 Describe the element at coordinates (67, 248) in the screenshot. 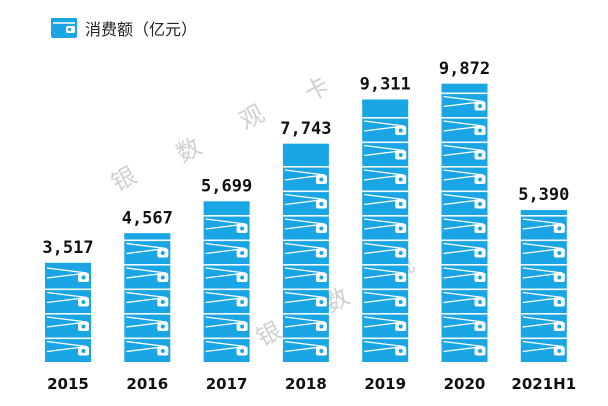

I see `value-label: 3,517` at that location.